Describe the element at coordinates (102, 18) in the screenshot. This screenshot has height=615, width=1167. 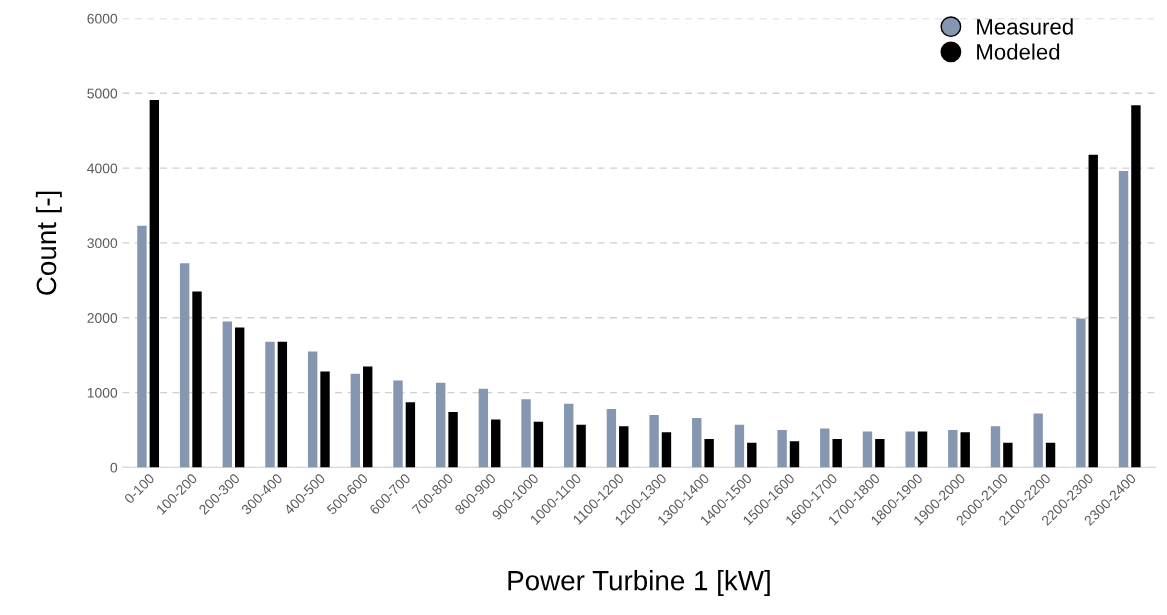
I see `y-tick-label: 6000` at that location.